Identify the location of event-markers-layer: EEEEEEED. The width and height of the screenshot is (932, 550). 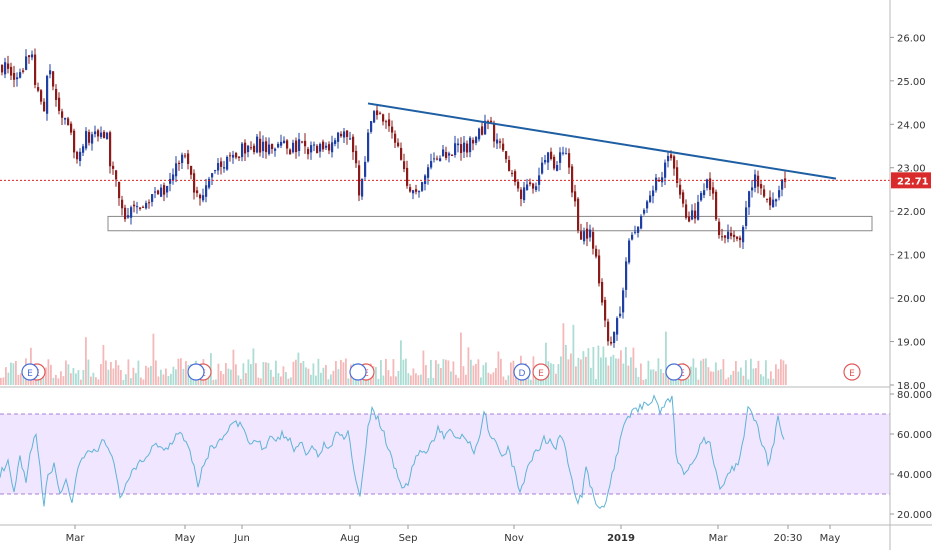
(441, 372).